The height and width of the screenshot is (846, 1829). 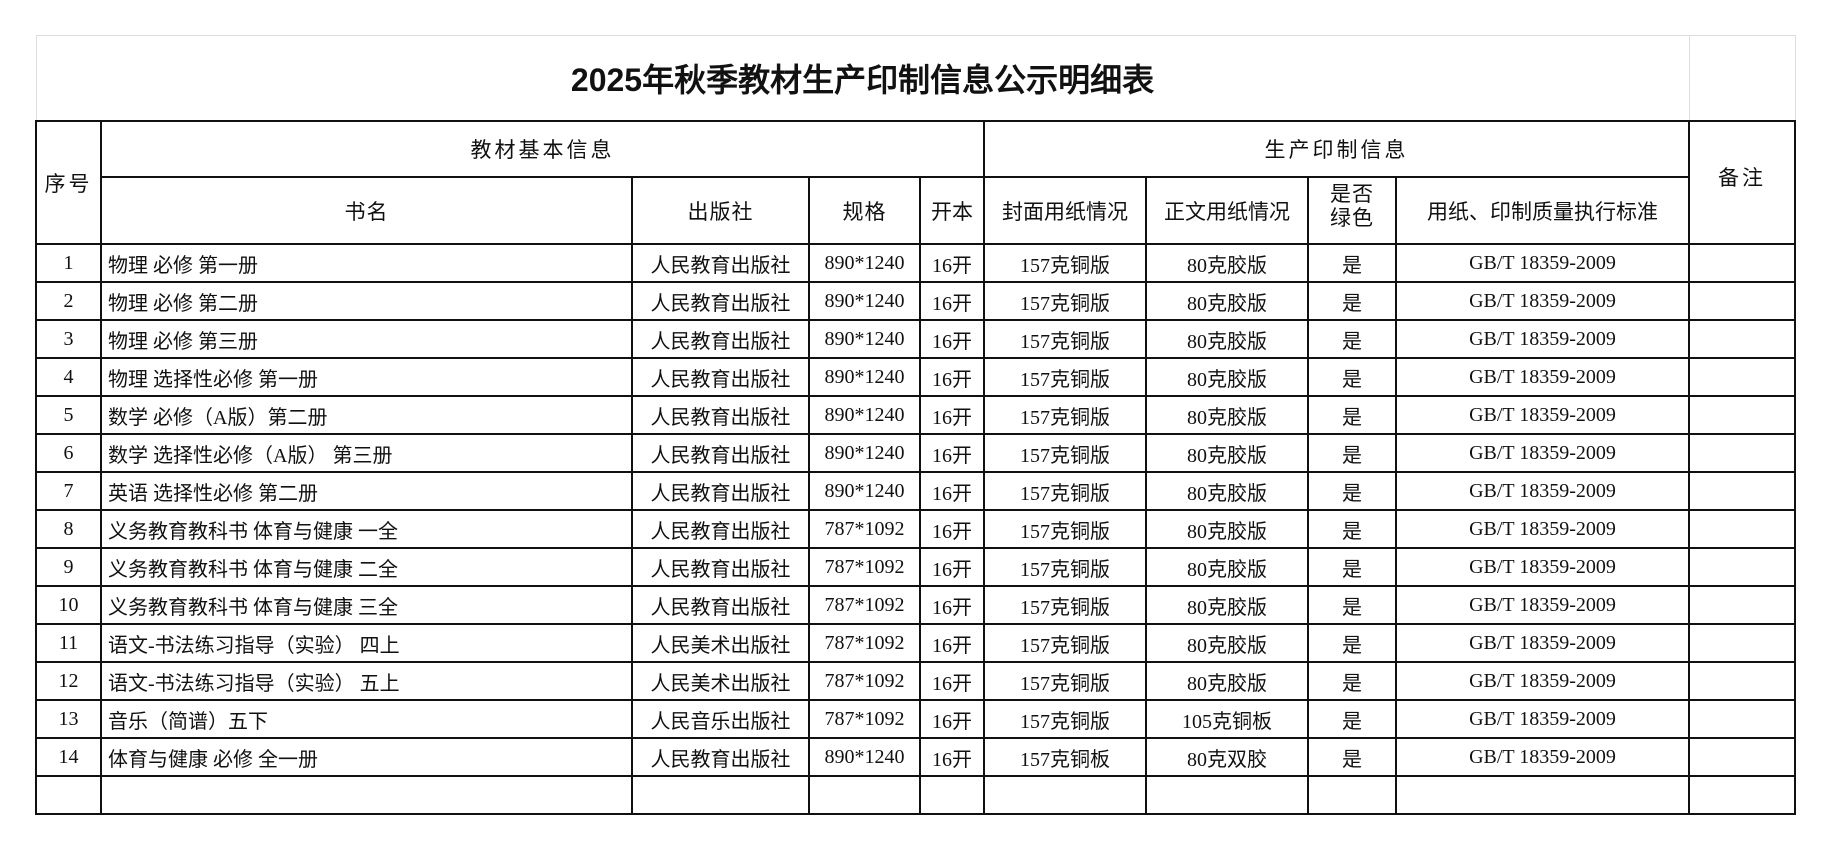 I want to click on cell-body, so click(x=1227, y=795).